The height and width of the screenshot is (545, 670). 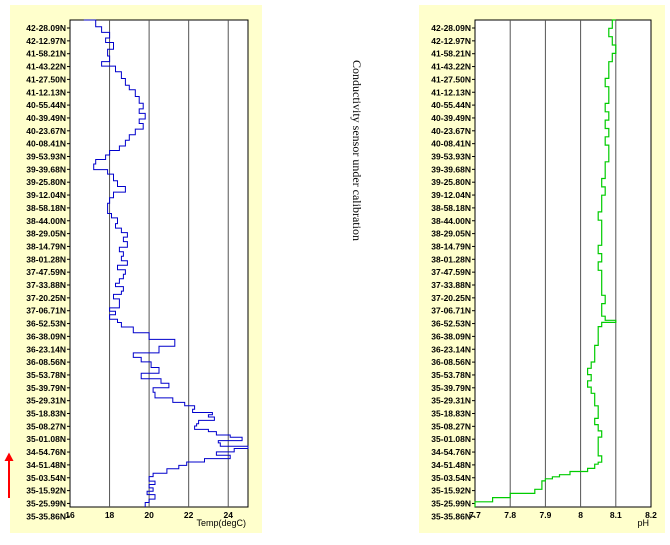 What do you see at coordinates (475, 515) in the screenshot?
I see `ph-x-tick-label: 7.7` at bounding box center [475, 515].